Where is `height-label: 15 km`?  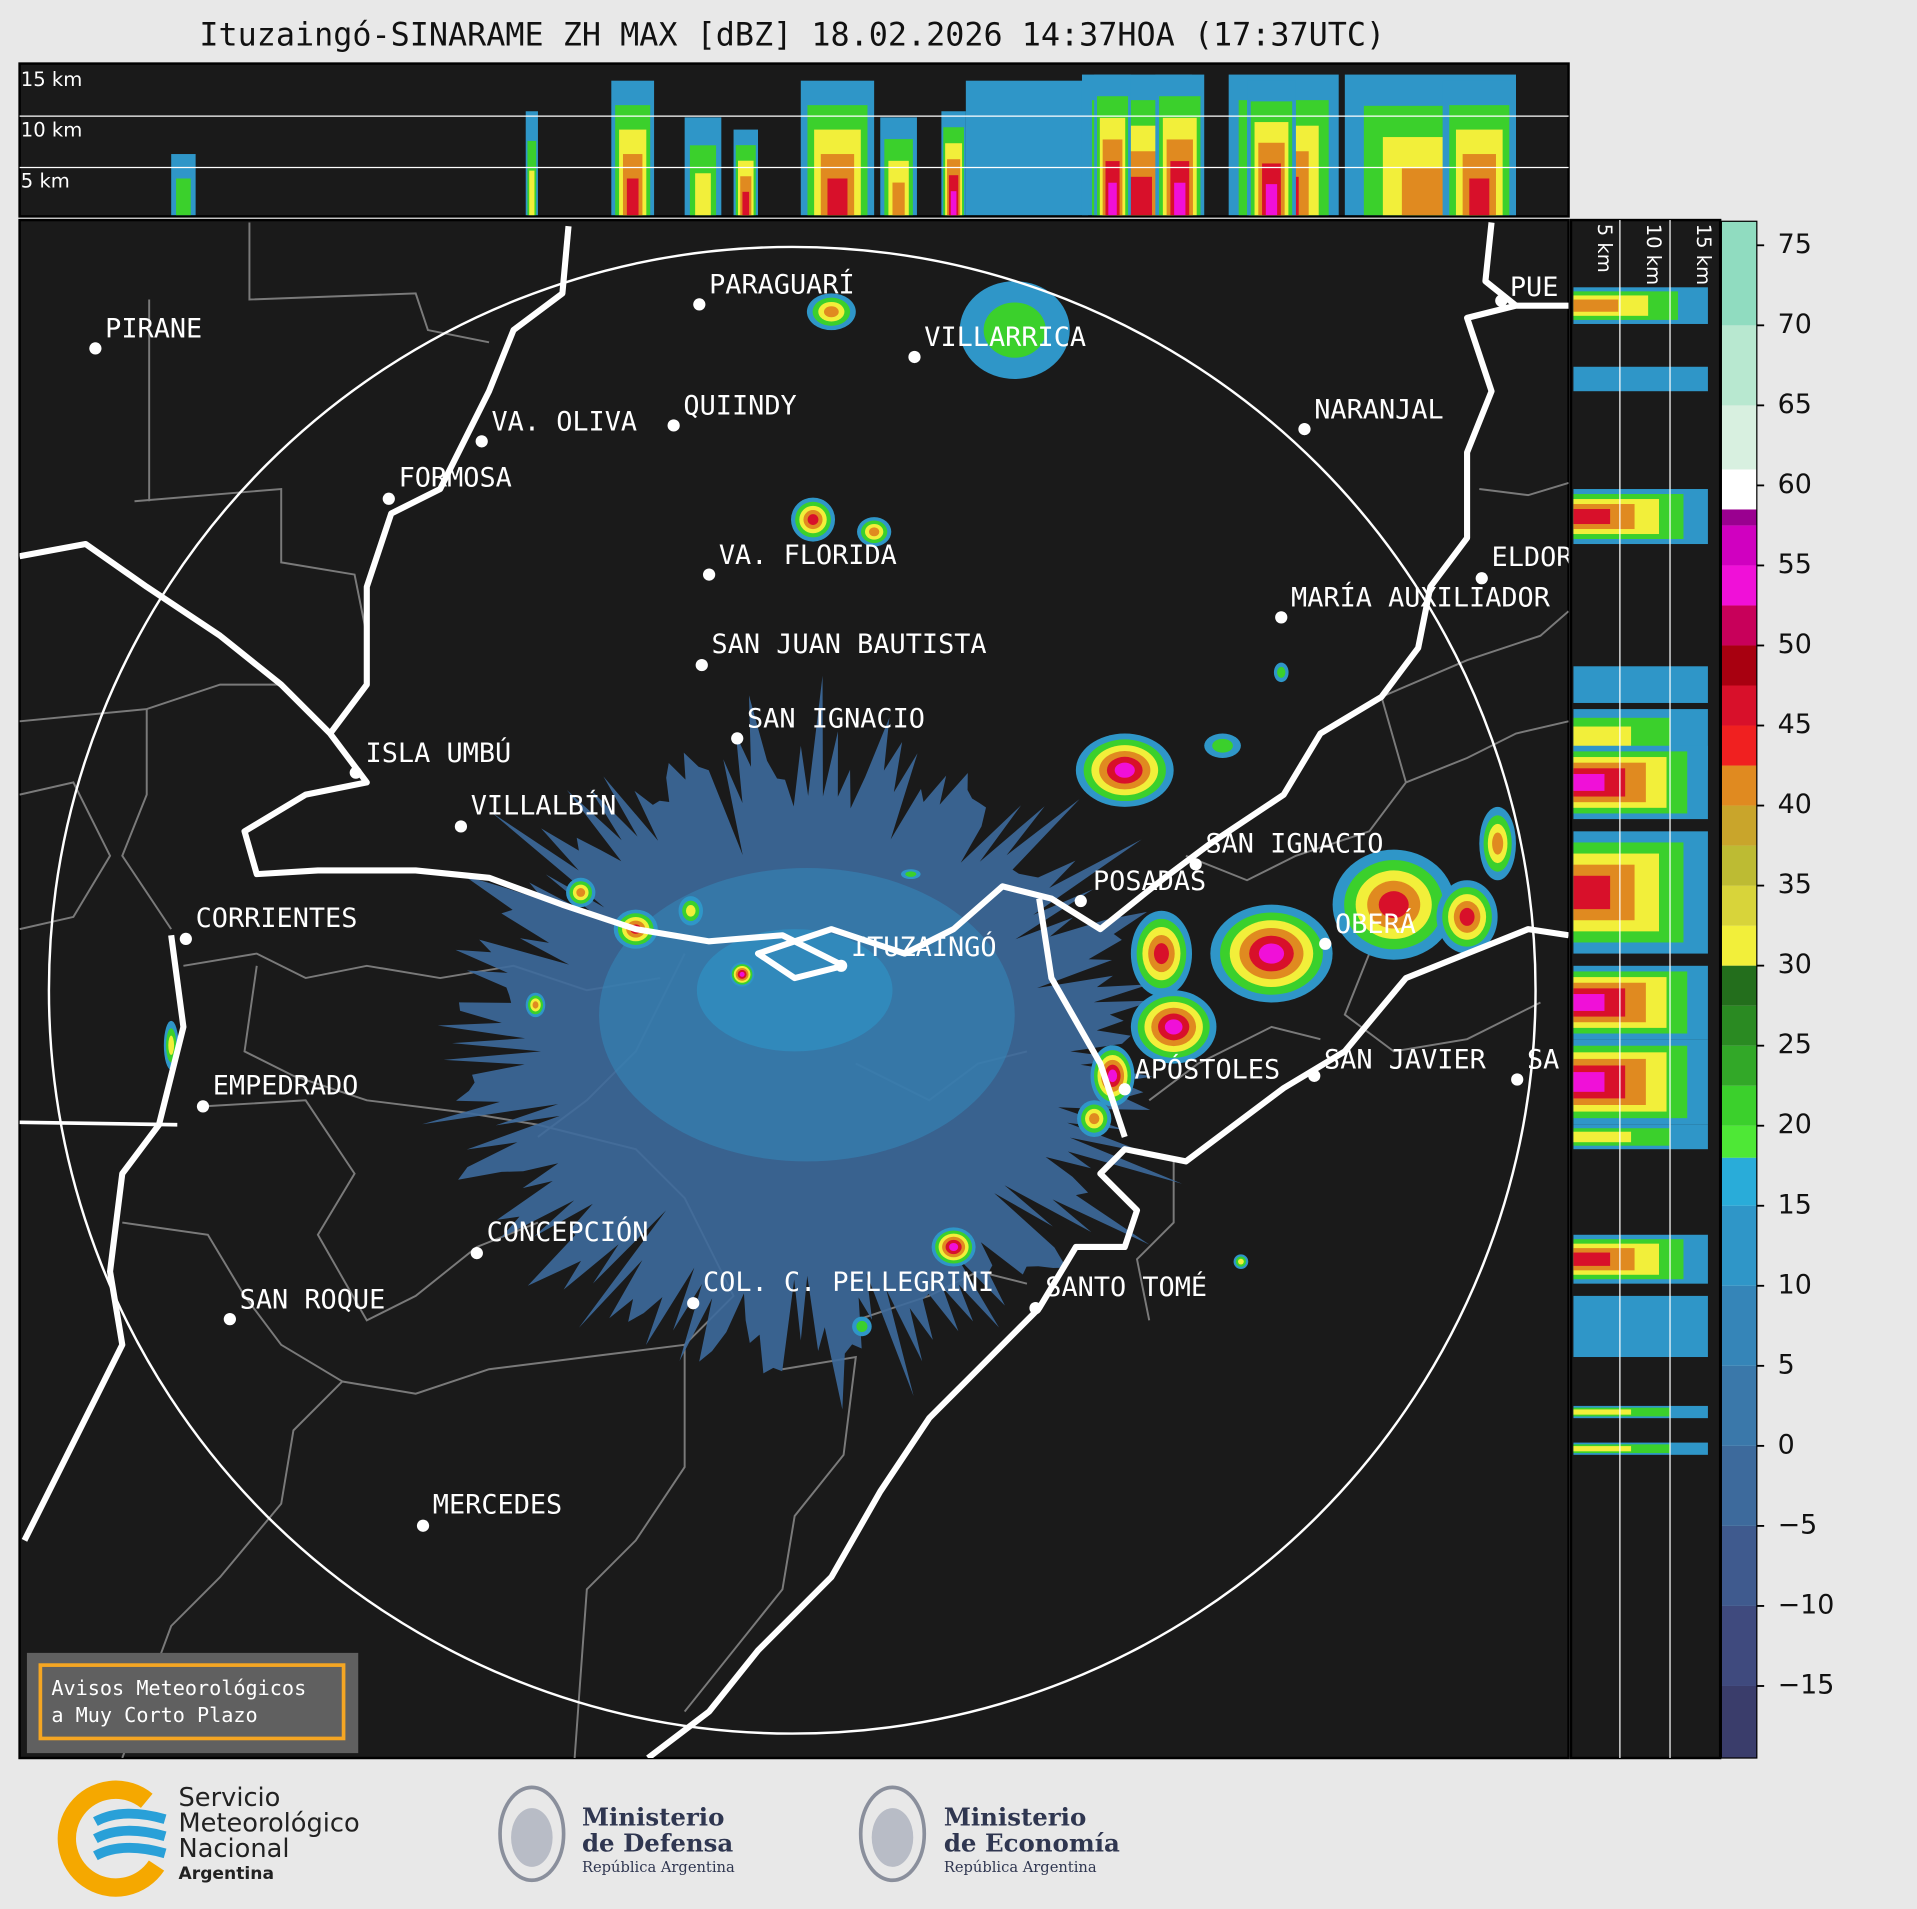 height-label: 15 km is located at coordinates (1703, 254).